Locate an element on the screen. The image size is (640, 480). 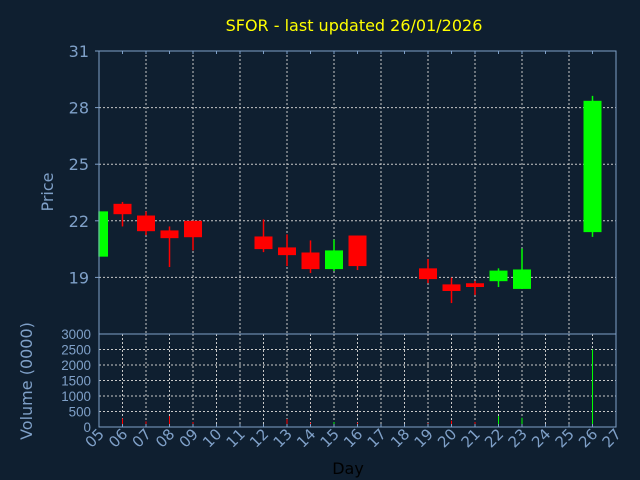
volume-tick-label: 500 is located at coordinates (80, 412).